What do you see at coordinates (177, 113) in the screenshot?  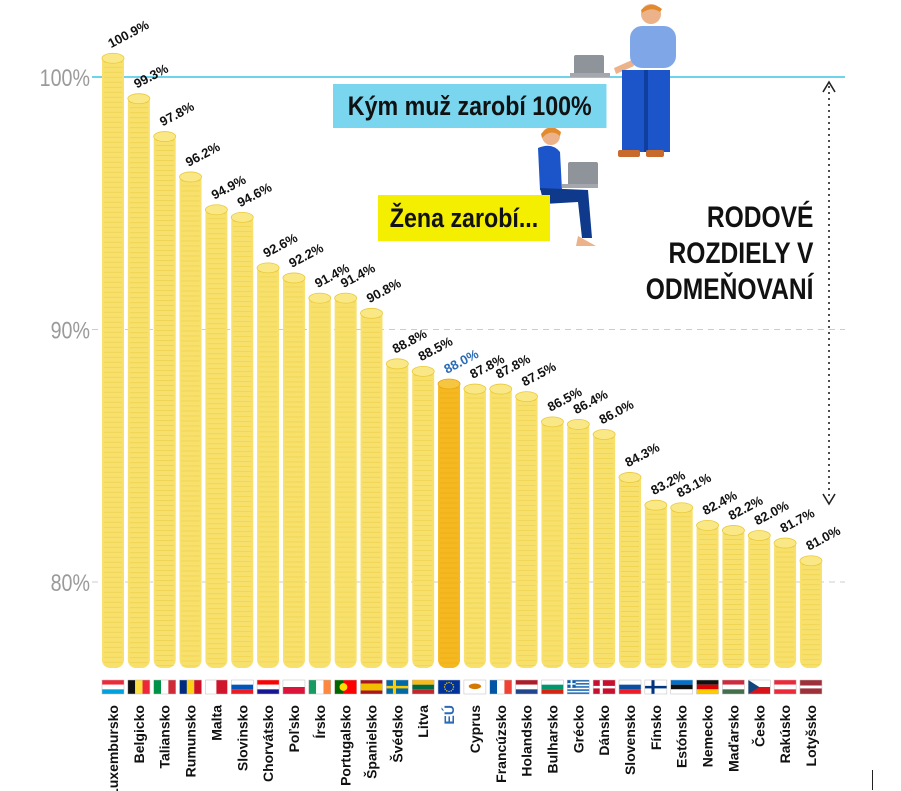 I see `value-label: 97.8%` at bounding box center [177, 113].